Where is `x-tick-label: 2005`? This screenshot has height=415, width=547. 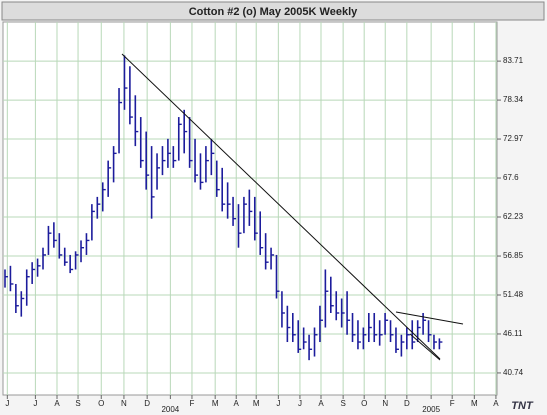
x-tick-label: 2005 is located at coordinates (431, 409).